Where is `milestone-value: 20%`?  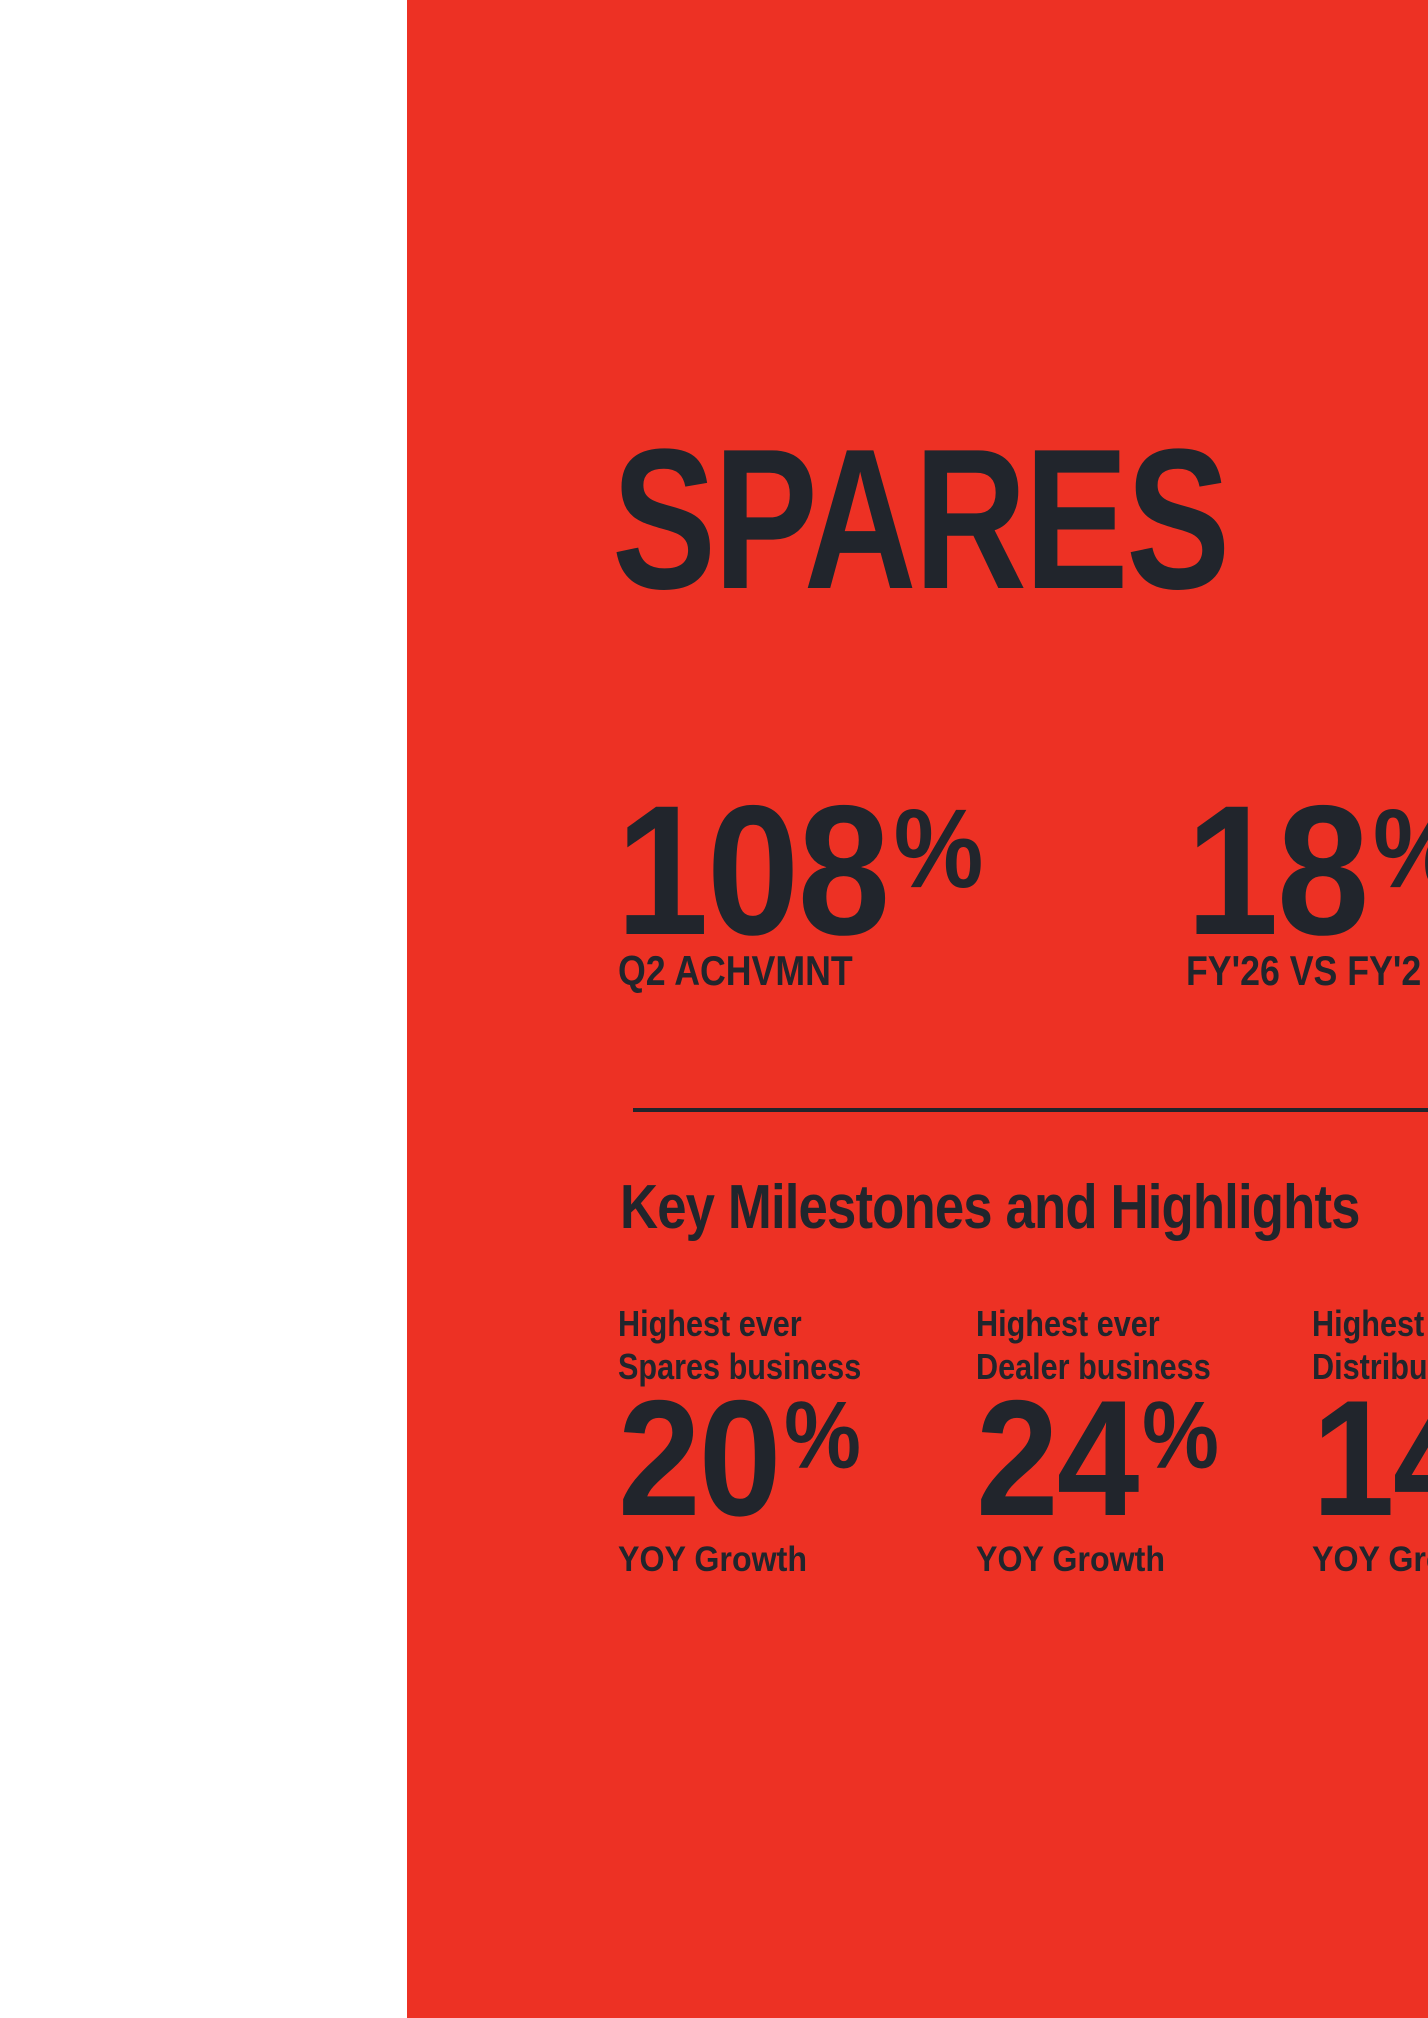
milestone-value: 20% is located at coordinates (739, 1458).